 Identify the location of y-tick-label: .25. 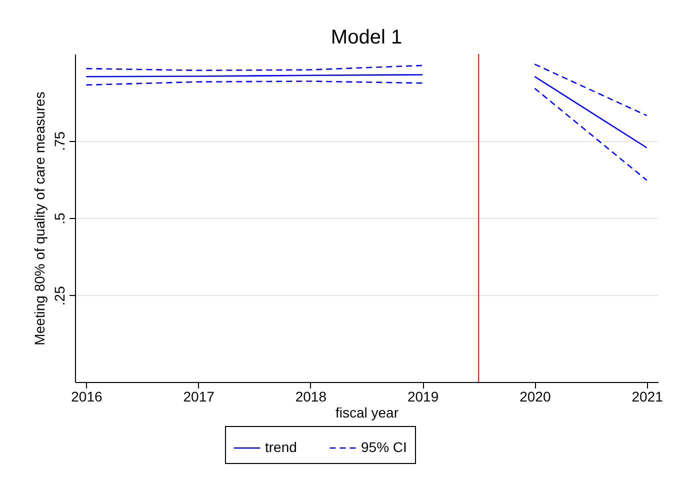
(60, 296).